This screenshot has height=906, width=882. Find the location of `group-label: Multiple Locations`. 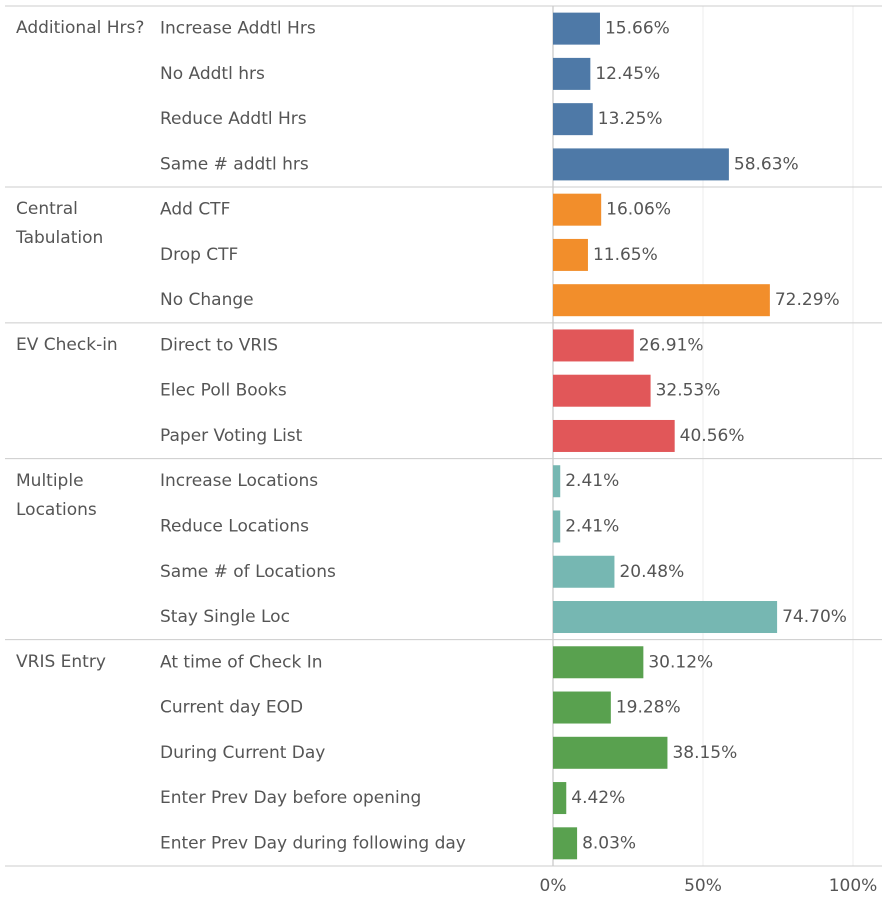

group-label: Multiple Locations is located at coordinates (56, 495).